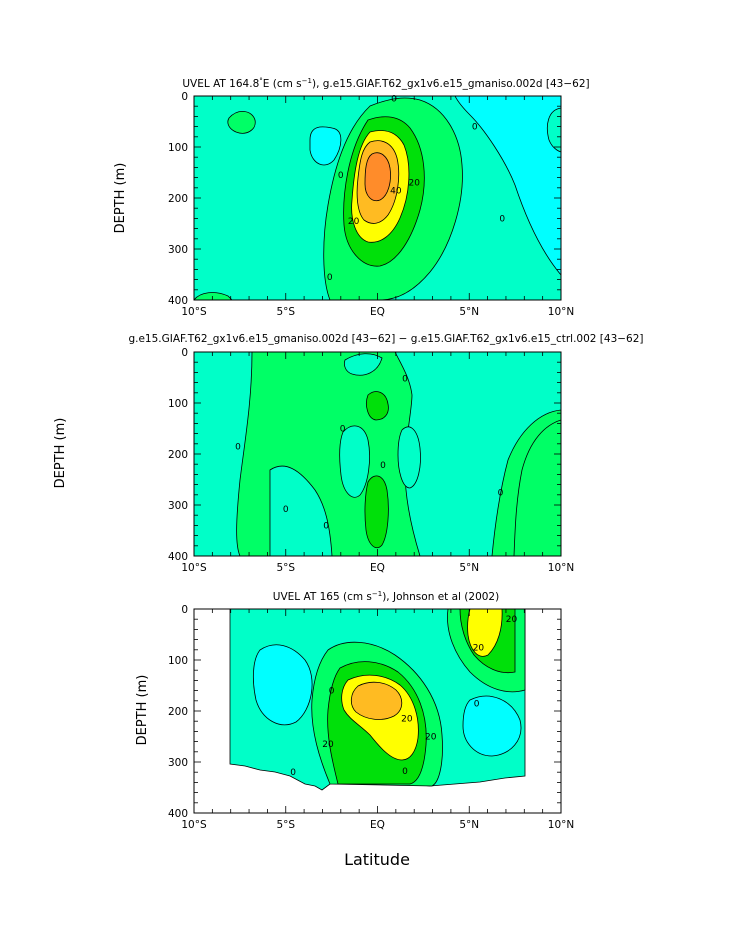 The width and height of the screenshot is (733, 945). Describe the element at coordinates (492, 726) in the screenshot. I see `panel-3-fill-negative-east` at that location.